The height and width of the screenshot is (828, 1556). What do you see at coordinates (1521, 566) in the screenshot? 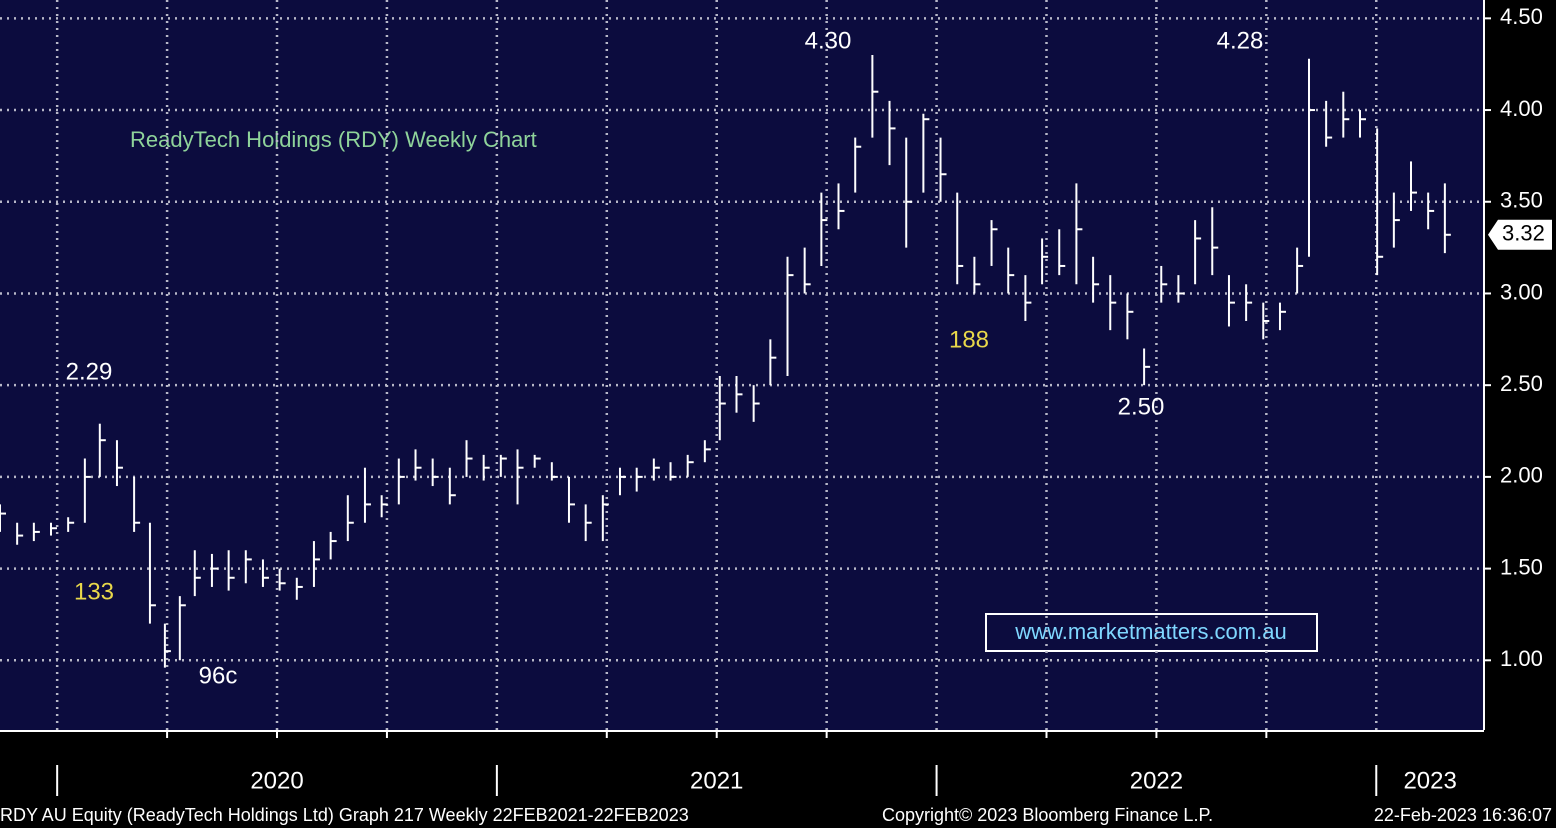
I see `y-tick-label: 1.50` at bounding box center [1521, 566].